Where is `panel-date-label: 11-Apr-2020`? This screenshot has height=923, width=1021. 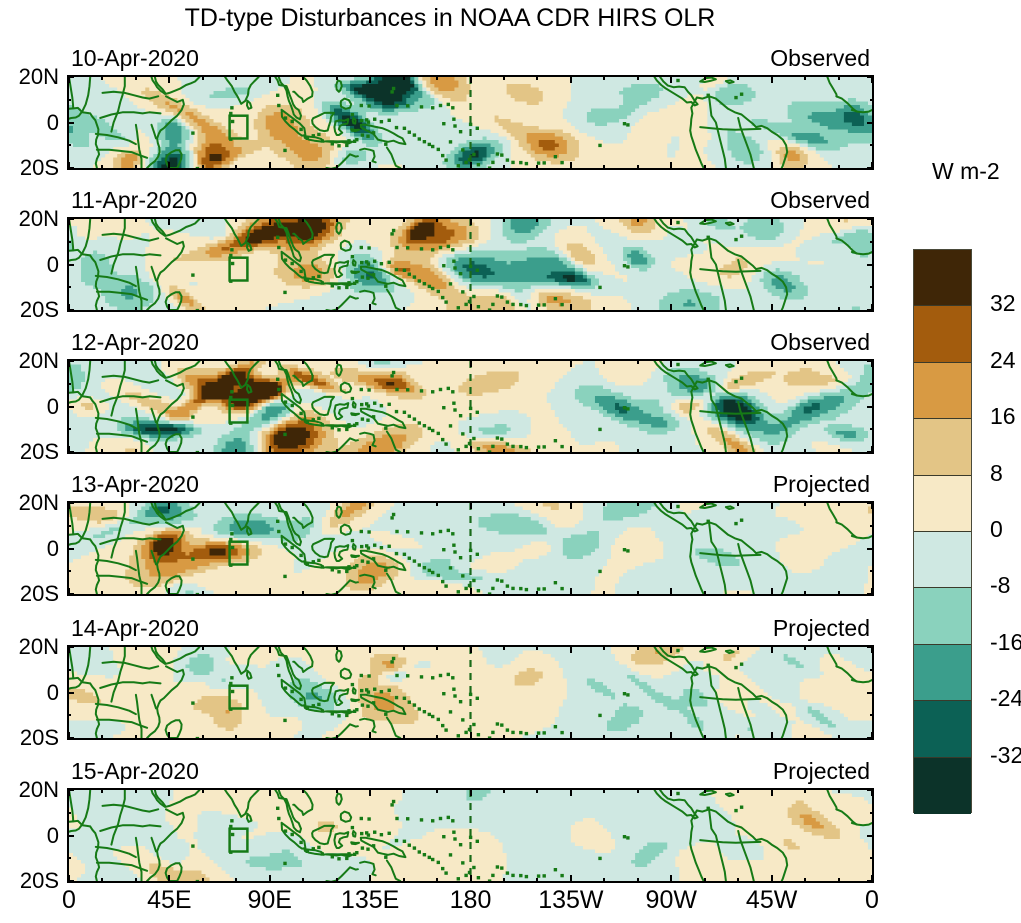
panel-date-label: 11-Apr-2020 is located at coordinates (134, 200).